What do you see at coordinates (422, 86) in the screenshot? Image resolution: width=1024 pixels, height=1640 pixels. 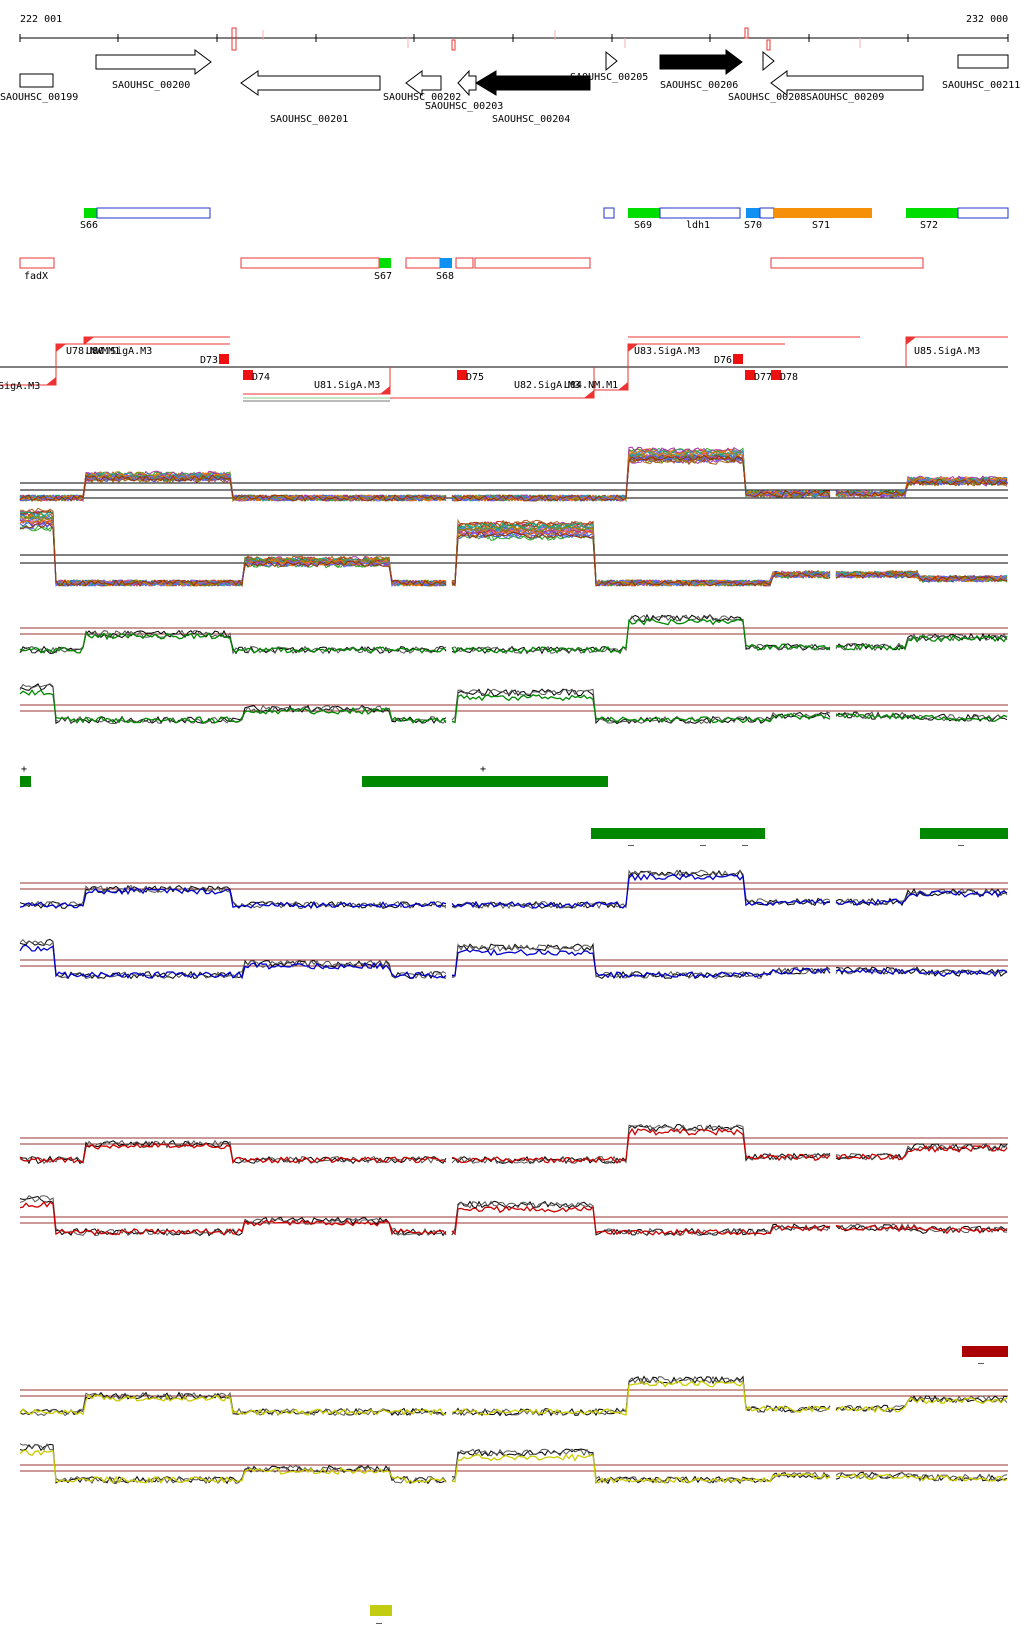 I see `gene-saouhsc-00202: SAOUHSC_00202` at bounding box center [422, 86].